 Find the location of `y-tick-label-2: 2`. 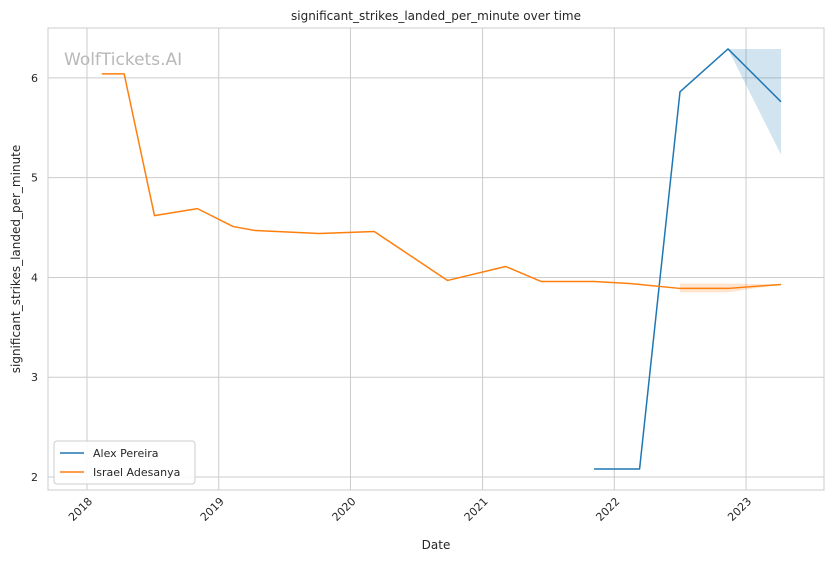

y-tick-label-2: 2 is located at coordinates (34, 477).